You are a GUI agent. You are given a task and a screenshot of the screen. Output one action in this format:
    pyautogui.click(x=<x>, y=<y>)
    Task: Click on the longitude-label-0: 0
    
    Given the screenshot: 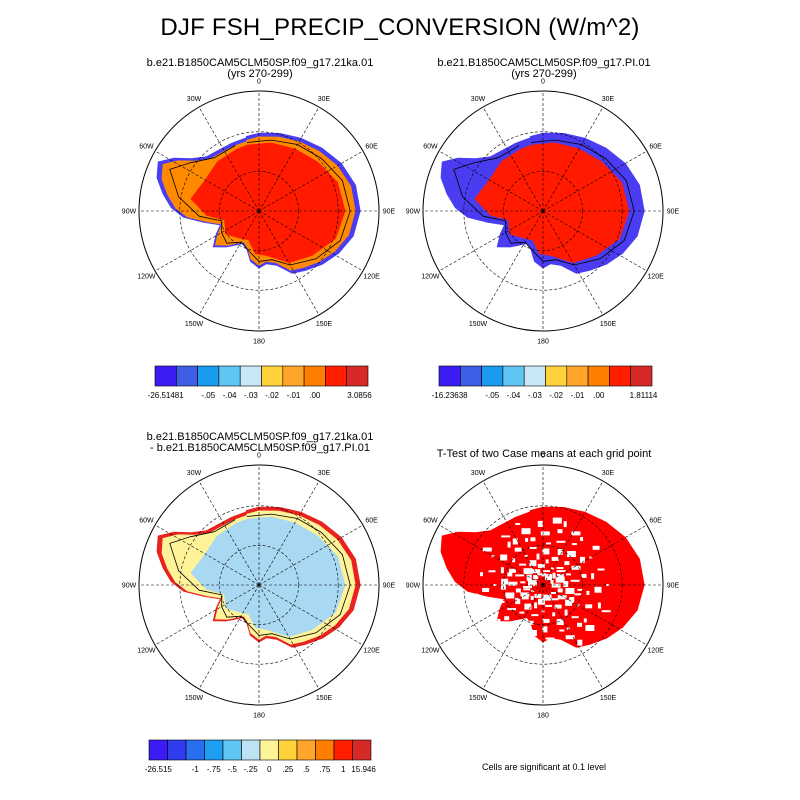 What is the action you would take?
    pyautogui.click(x=259, y=456)
    